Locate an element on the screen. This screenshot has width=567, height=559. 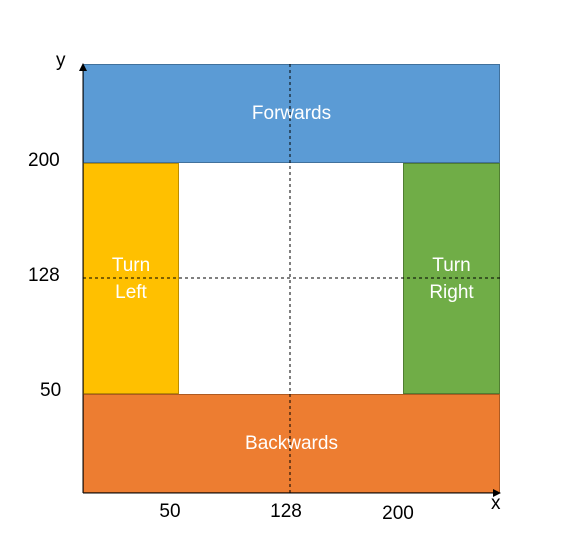
y-tick-200: 200 is located at coordinates (44, 160).